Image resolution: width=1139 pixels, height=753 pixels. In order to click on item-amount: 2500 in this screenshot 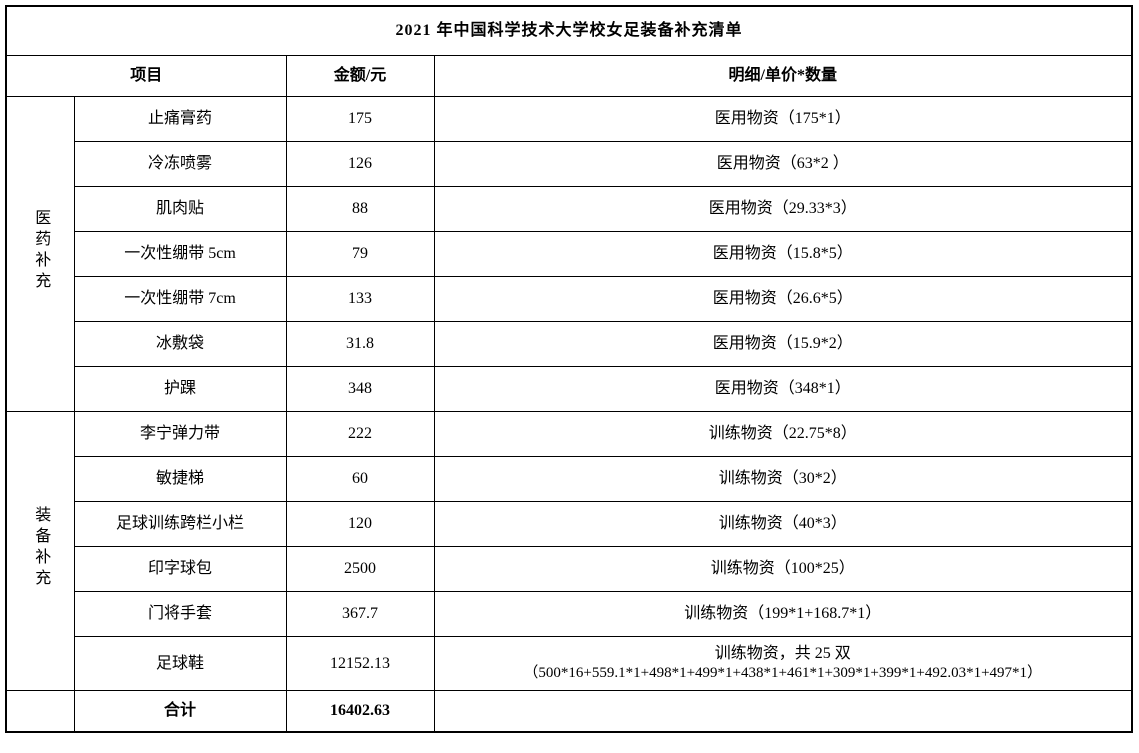, I will do `click(360, 569)`.